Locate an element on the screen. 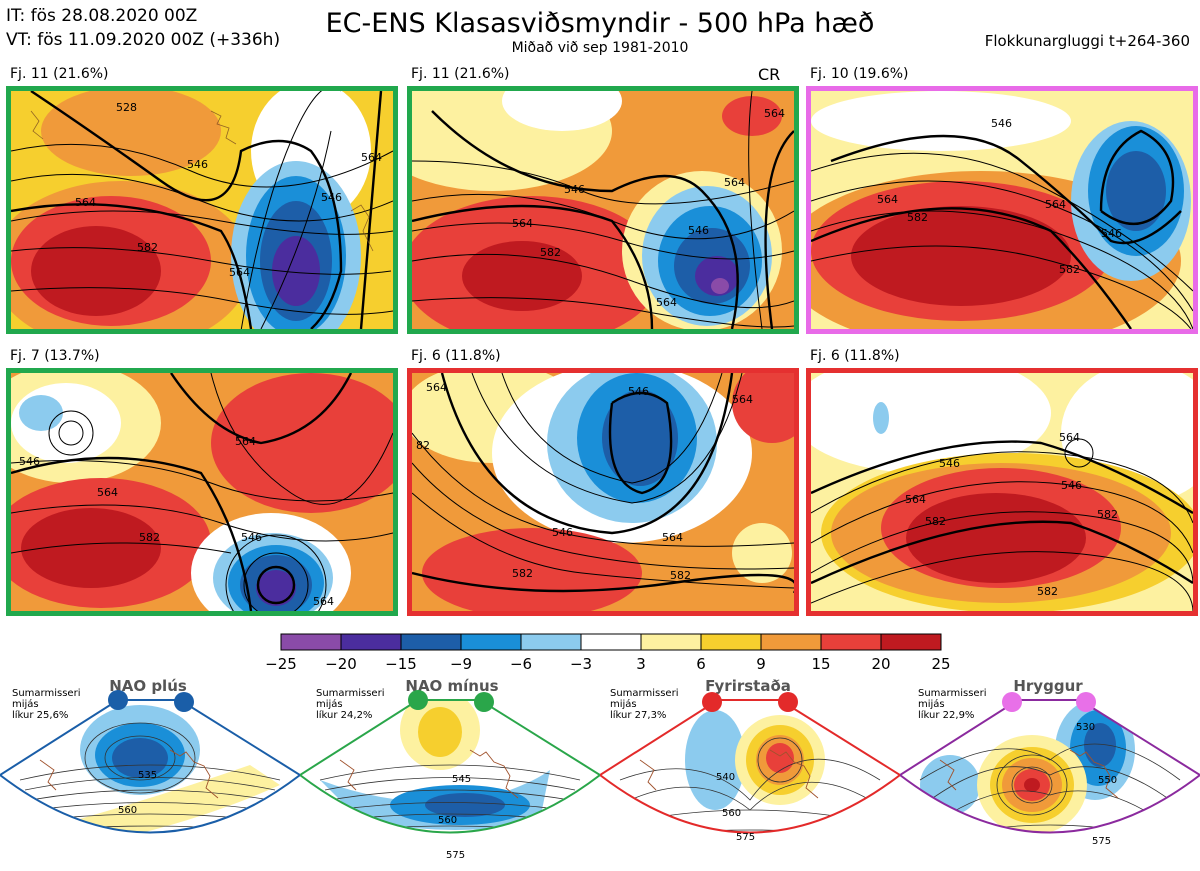 This screenshot has width=1200, height=871. regime-map-ridge: 530 550 575 is located at coordinates (1050, 769).